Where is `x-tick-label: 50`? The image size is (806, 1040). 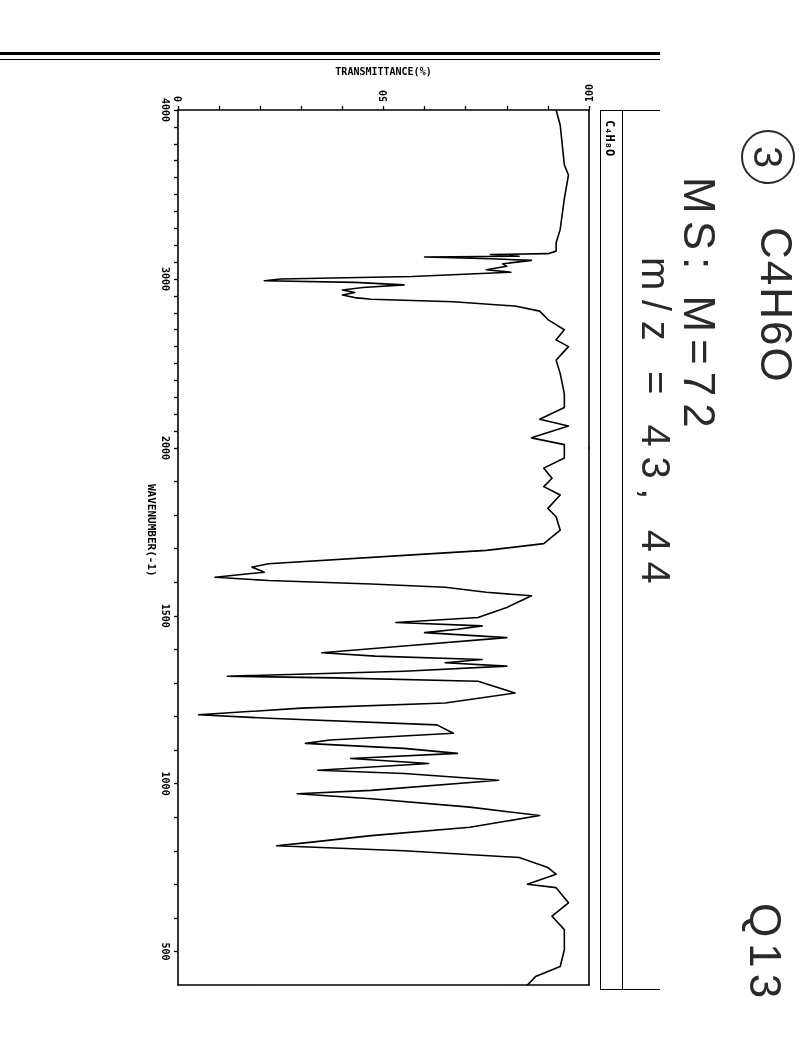
x-tick-label: 50 is located at coordinates (383, 95).